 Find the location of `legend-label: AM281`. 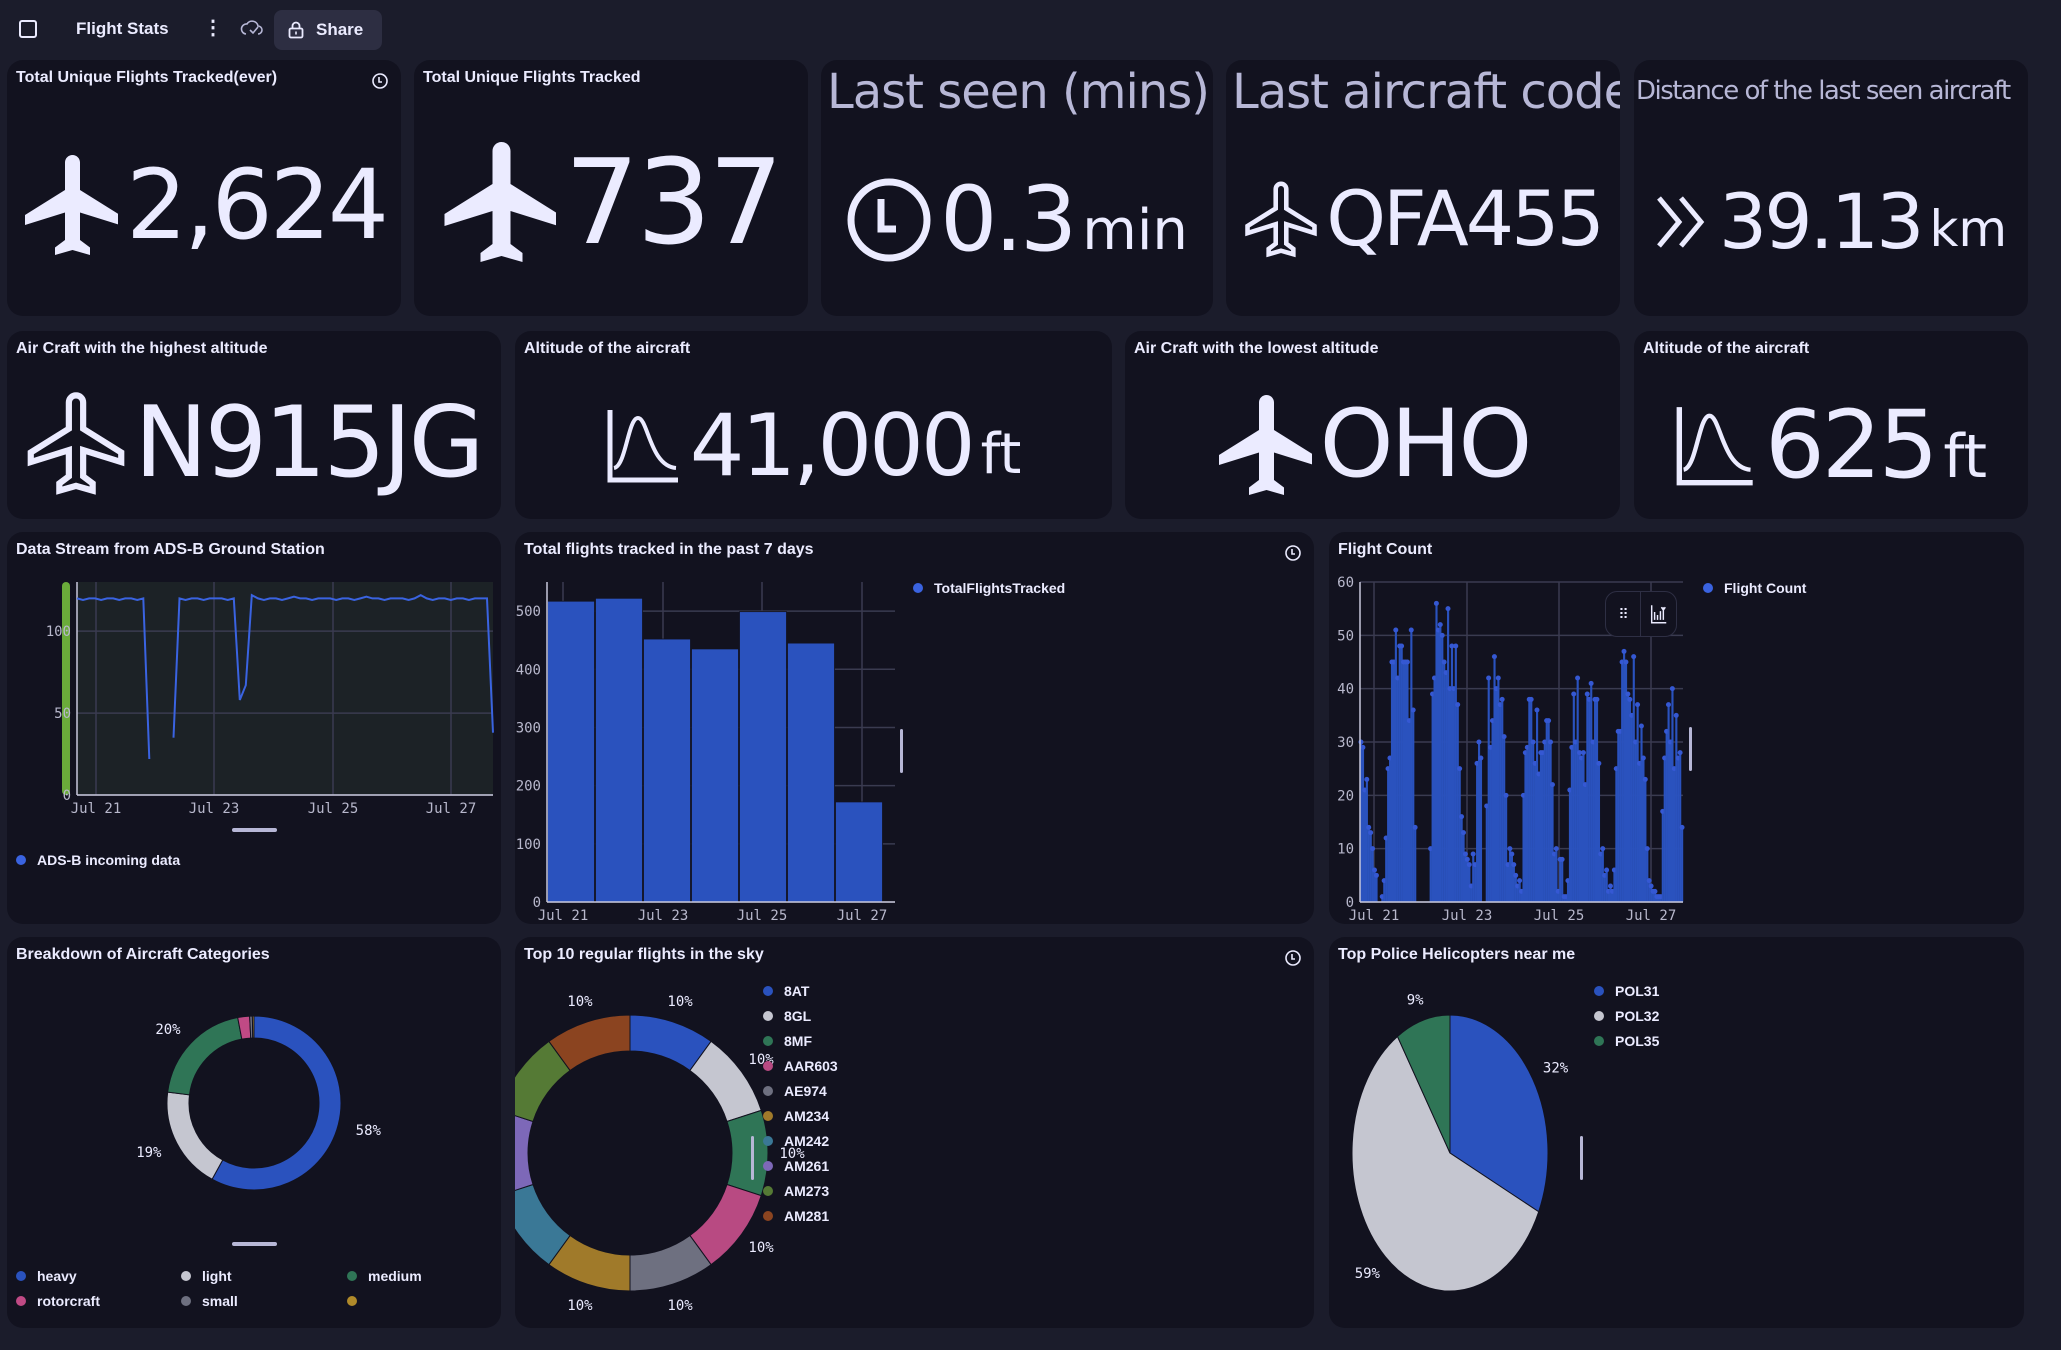

legend-label: AM281 is located at coordinates (806, 1216).